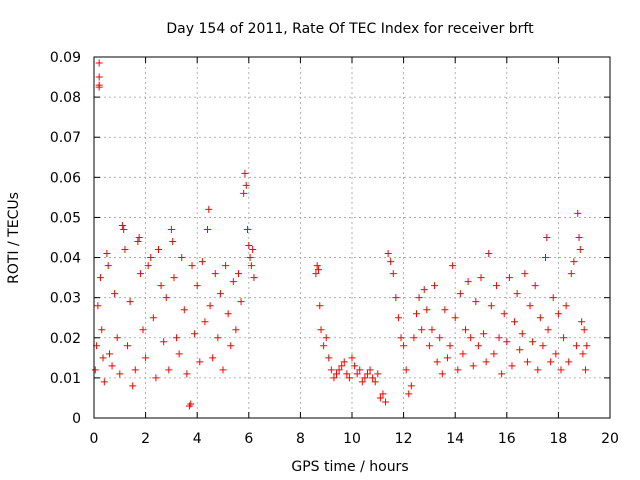 Image resolution: width=640 pixels, height=480 pixels. I want to click on y-tick-label: 0.04, so click(65, 259).